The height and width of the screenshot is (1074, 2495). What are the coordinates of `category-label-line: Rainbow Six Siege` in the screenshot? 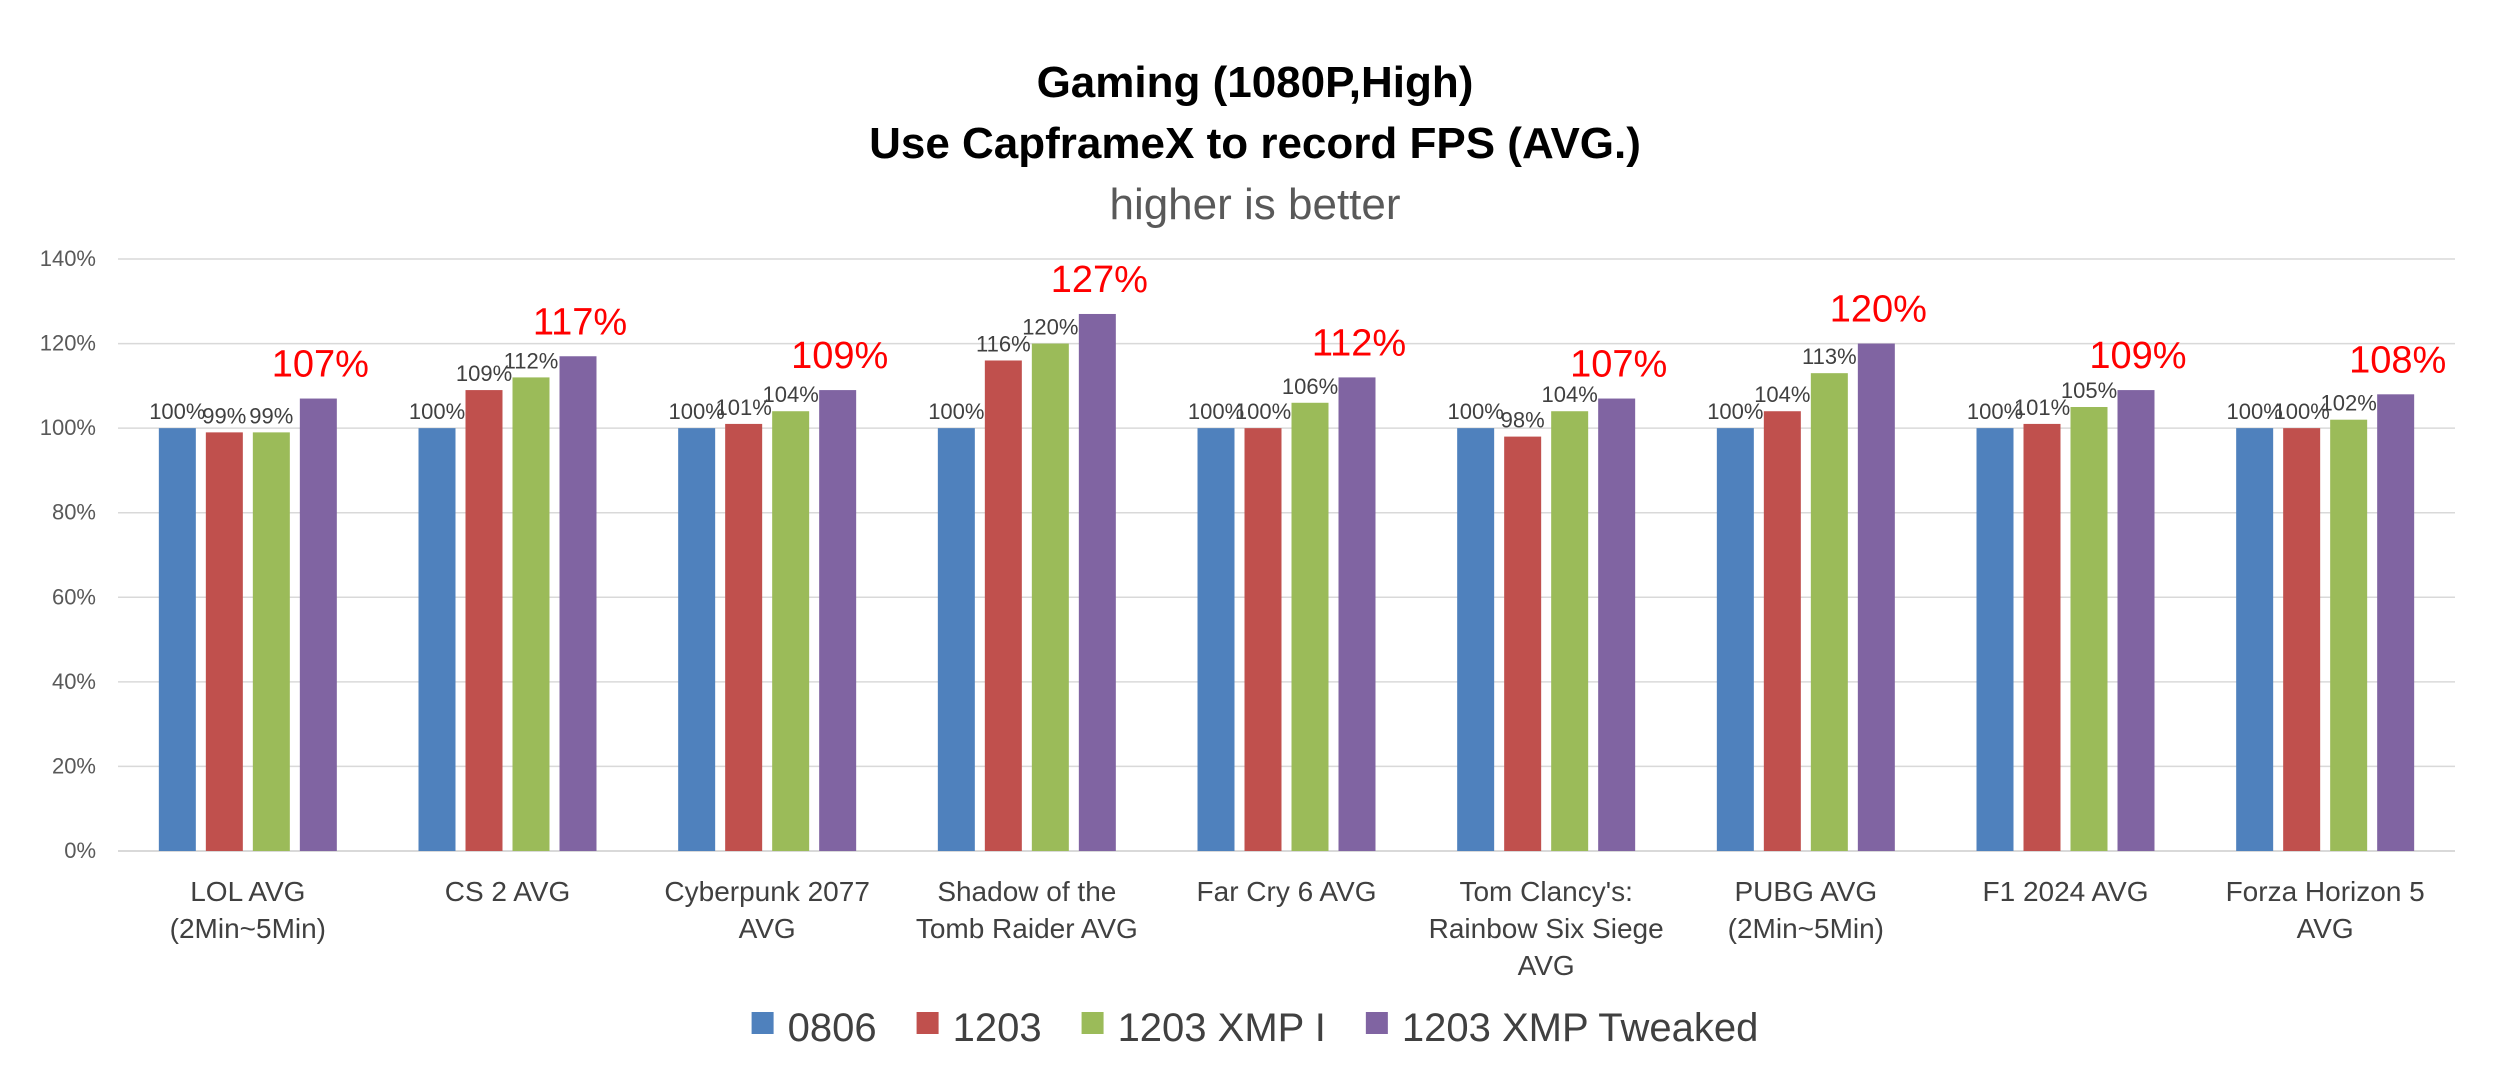 It's located at (1546, 928).